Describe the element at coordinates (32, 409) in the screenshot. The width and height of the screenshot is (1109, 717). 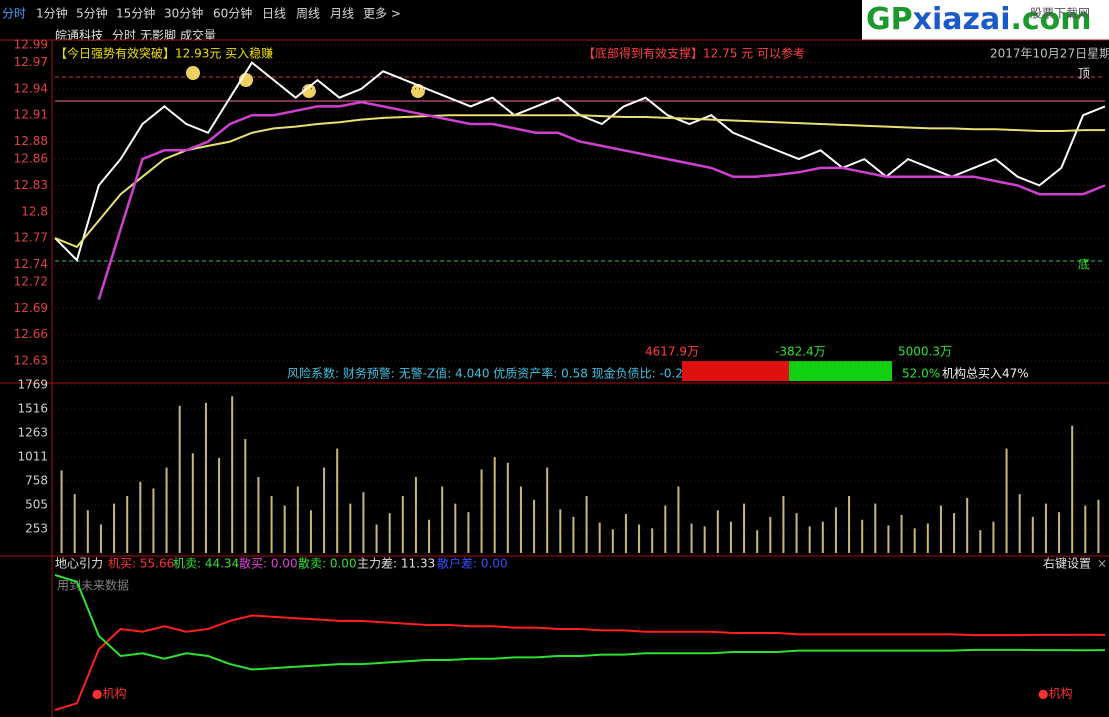
I see `y-tick-label: 1516` at that location.